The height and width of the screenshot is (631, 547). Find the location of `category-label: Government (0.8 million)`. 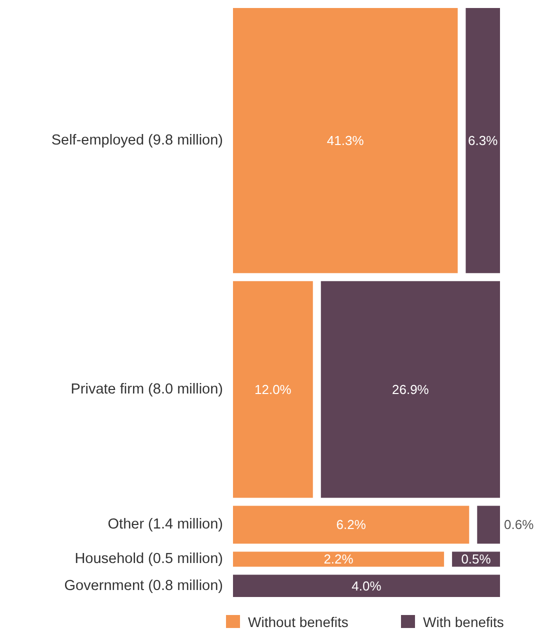

category-label: Government (0.8 million) is located at coordinates (143, 586).